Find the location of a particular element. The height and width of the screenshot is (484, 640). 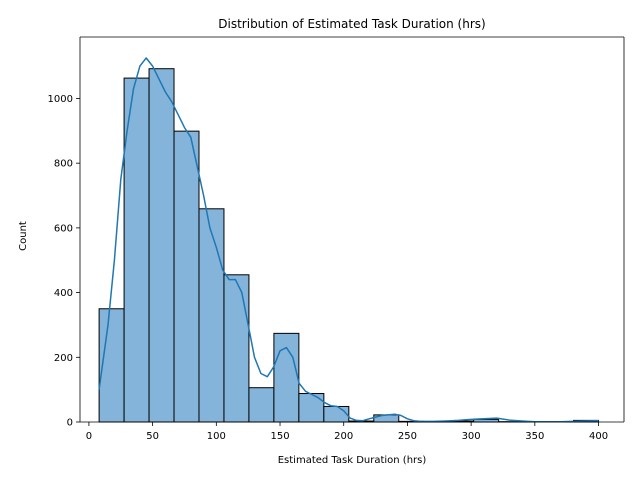

y-tick-label: 400 is located at coordinates (63, 293).